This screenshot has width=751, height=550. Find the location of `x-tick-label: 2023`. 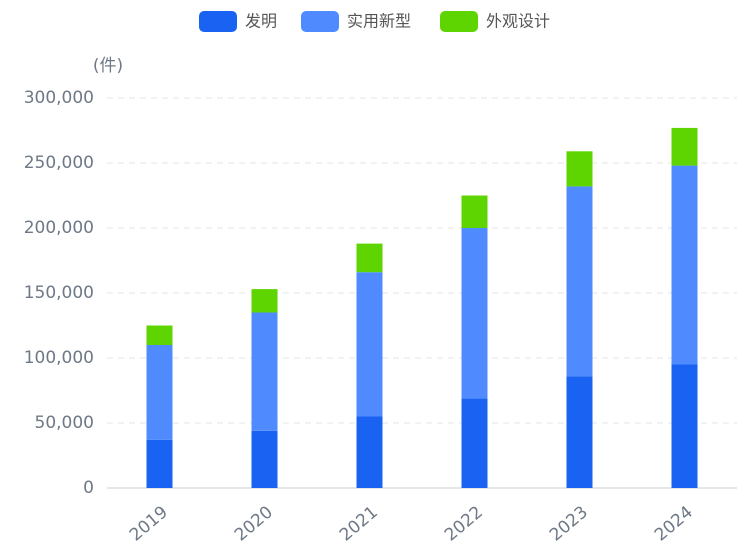

x-tick-label: 2023 is located at coordinates (569, 523).